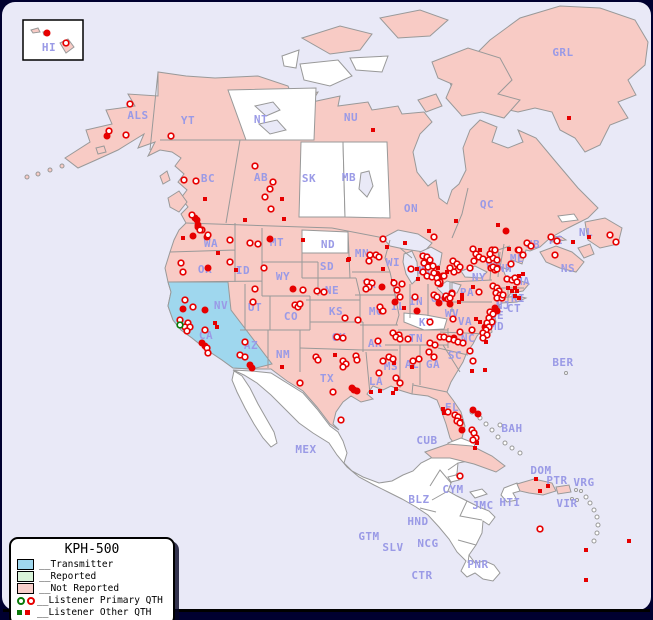 Image resolution: width=653 pixels, height=620 pixels. I want to click on region-label-slv: SLV, so click(392, 547).